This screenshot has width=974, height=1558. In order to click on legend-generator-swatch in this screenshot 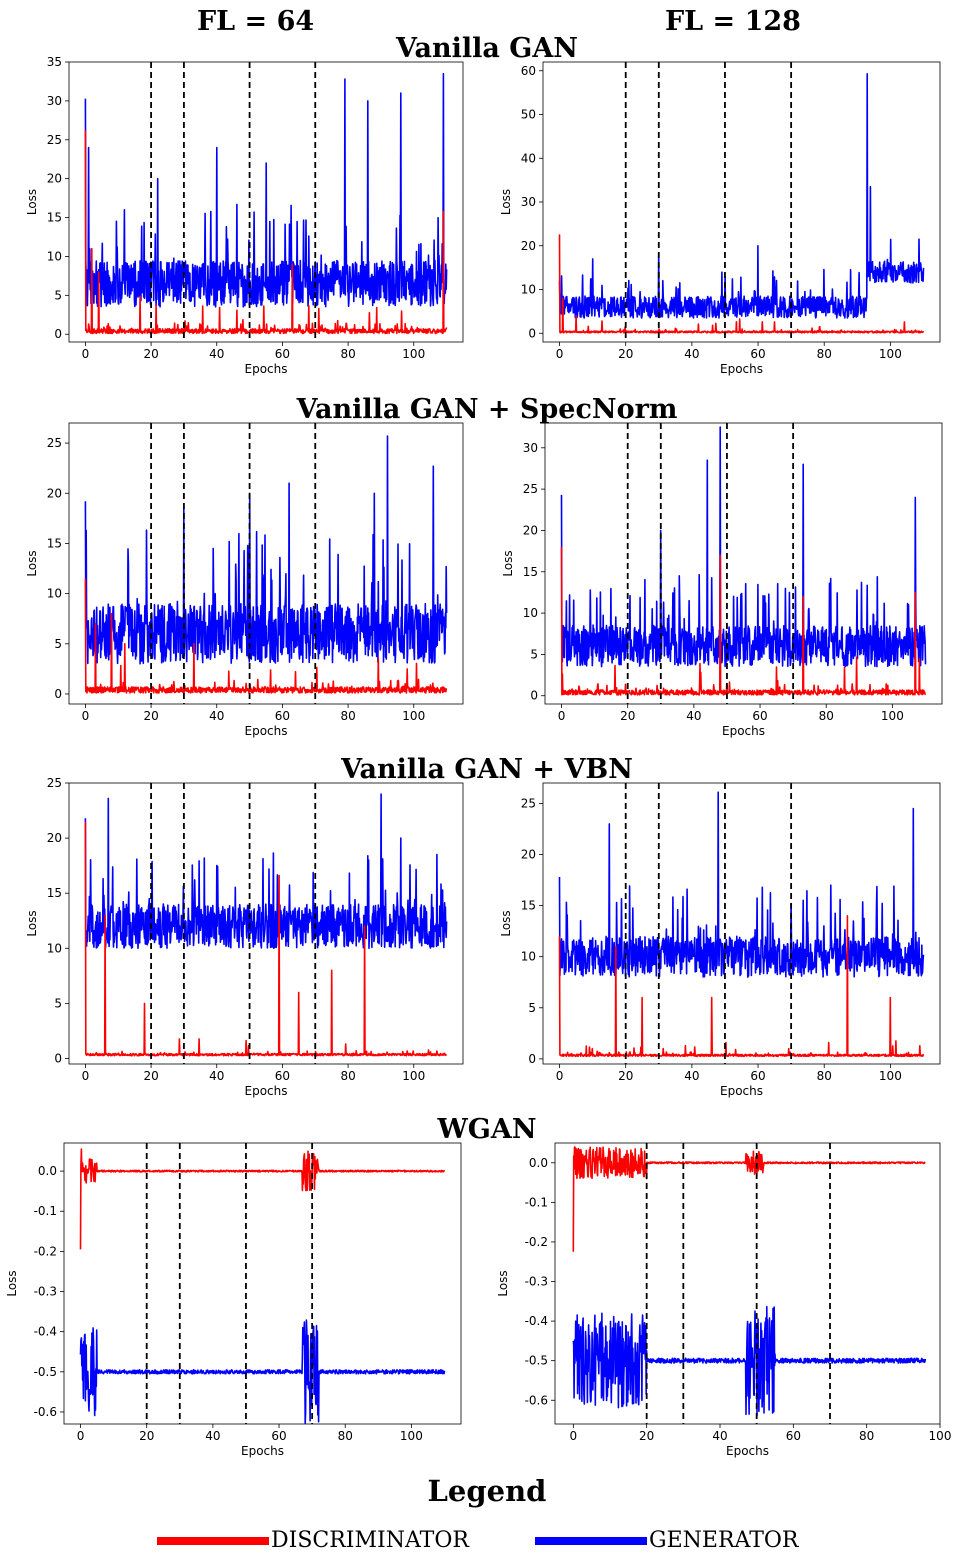, I will do `click(591, 1540)`.